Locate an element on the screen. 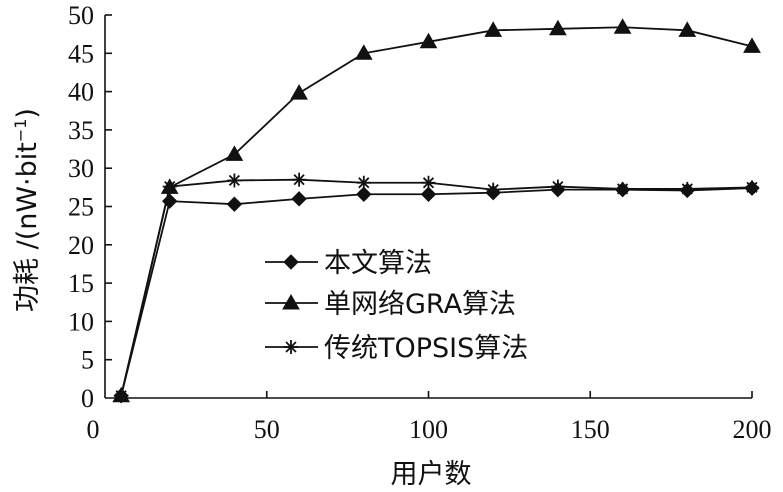 The image size is (783, 492). y-axis-title-main: 功耗 /(nW·bit is located at coordinates (27, 227).